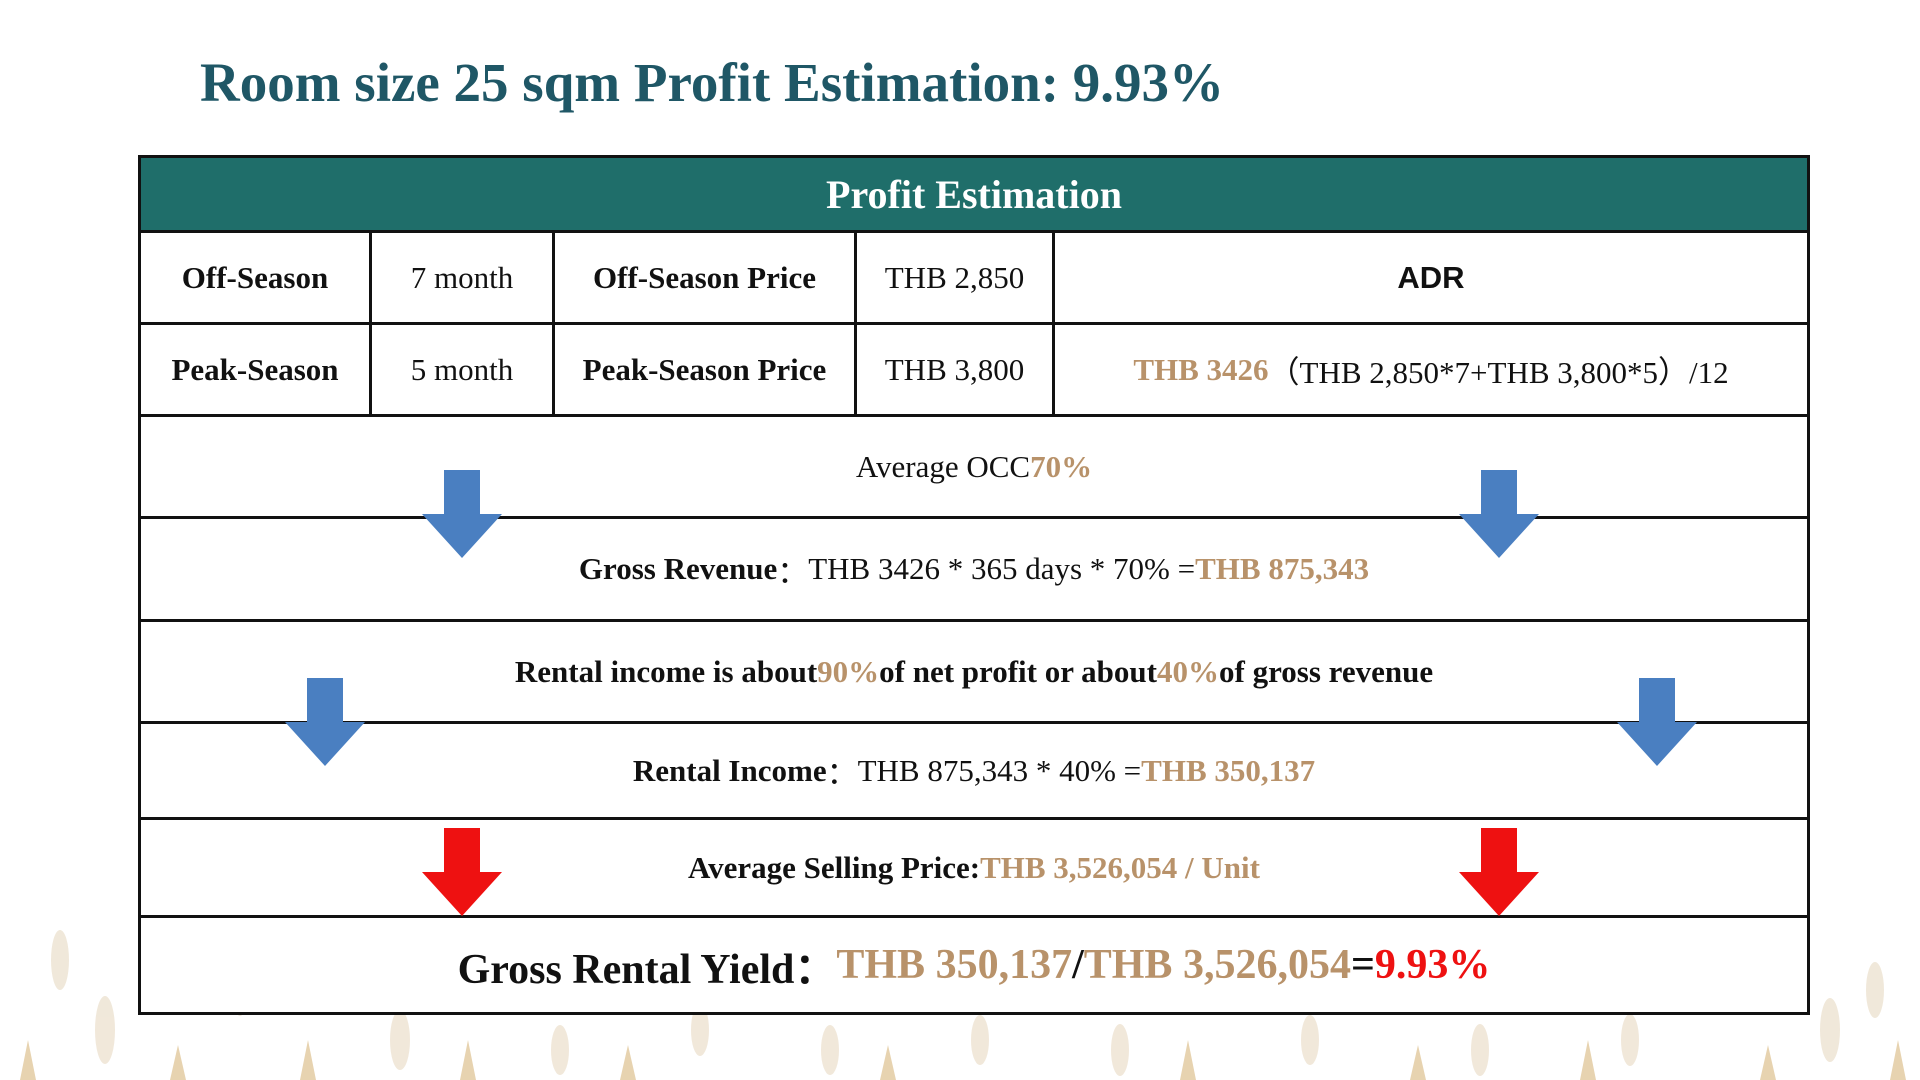 The height and width of the screenshot is (1080, 1920). I want to click on price-label-cell: Off-Season Price, so click(706, 277).